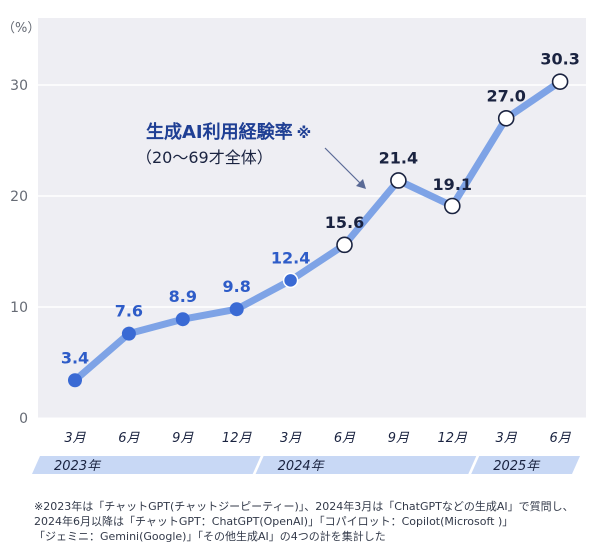 This screenshot has height=549, width=600. What do you see at coordinates (505, 95) in the screenshot?
I see `data-label: 27.0` at bounding box center [505, 95].